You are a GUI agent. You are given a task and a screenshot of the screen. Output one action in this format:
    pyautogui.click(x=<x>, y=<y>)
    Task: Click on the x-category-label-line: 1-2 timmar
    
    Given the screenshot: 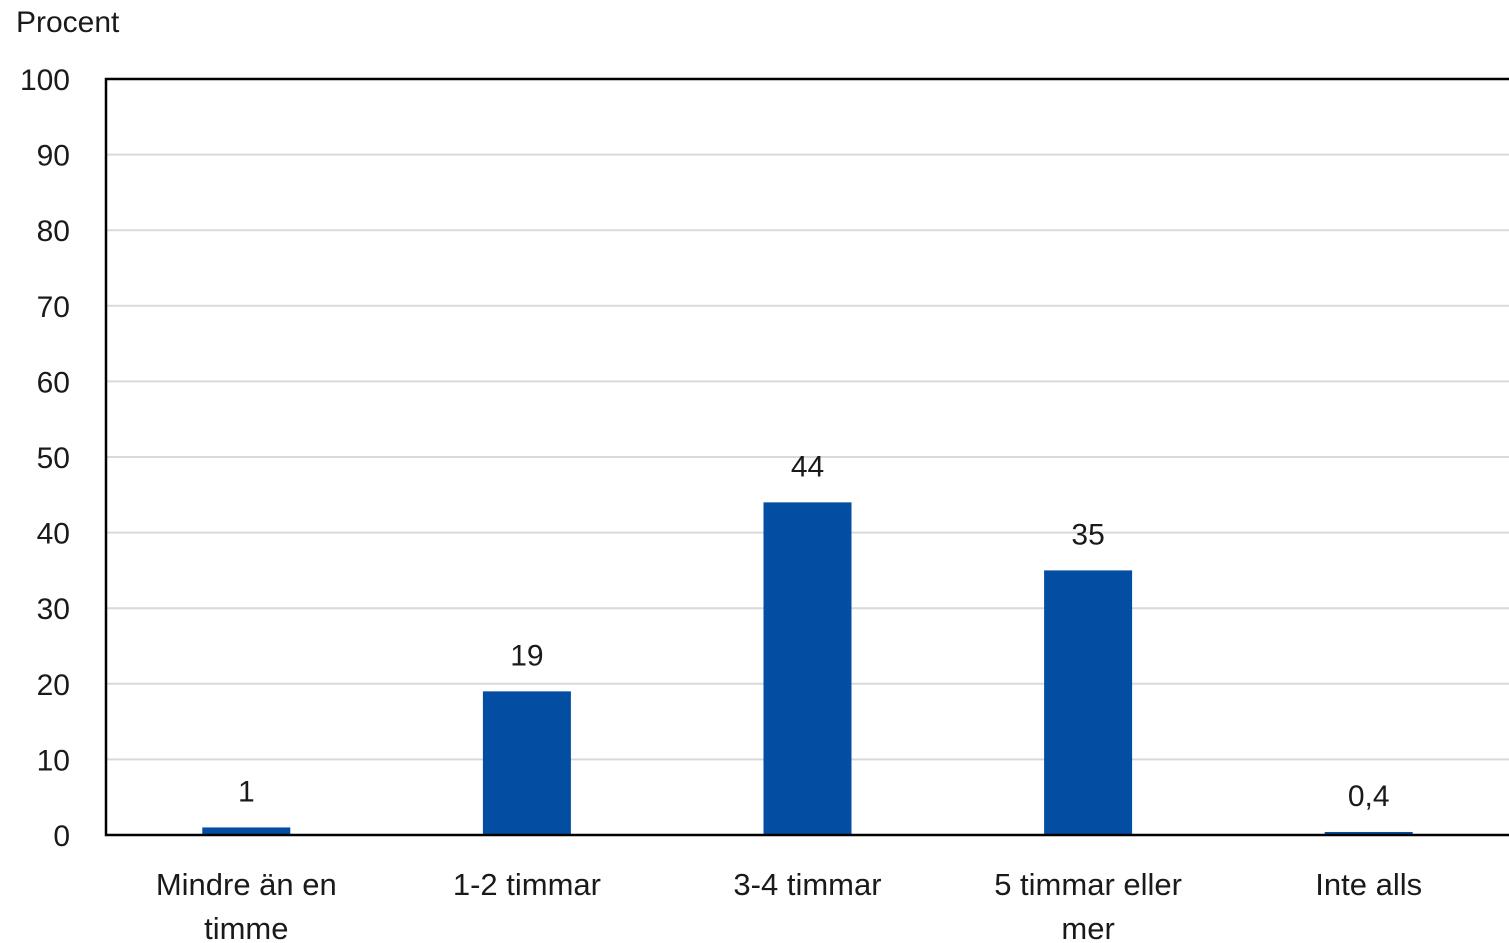 What is the action you would take?
    pyautogui.click(x=527, y=884)
    